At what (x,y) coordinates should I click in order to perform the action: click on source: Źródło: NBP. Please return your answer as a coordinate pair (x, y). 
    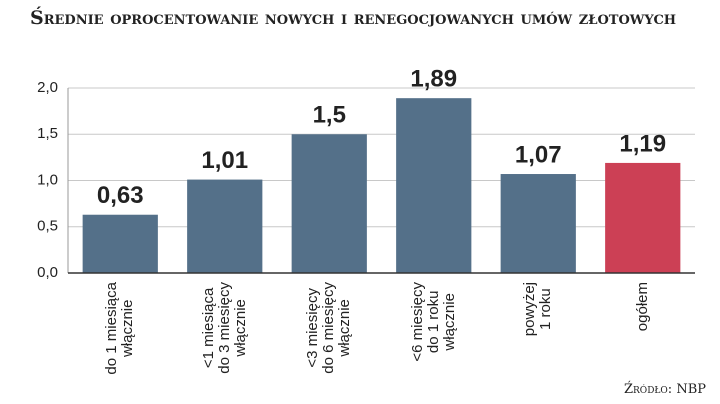
    Looking at the image, I should click on (665, 389).